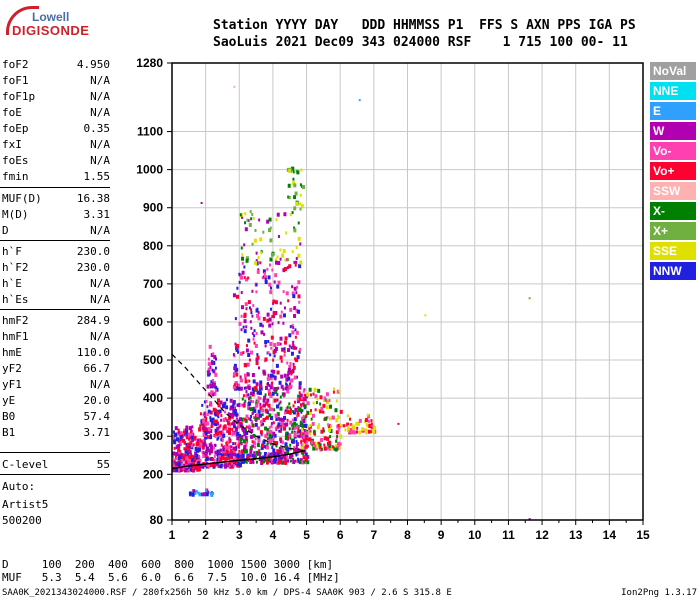 This screenshot has height=600, width=700. Describe the element at coordinates (153, 246) in the screenshot. I see `y-tick-label: 800` at that location.